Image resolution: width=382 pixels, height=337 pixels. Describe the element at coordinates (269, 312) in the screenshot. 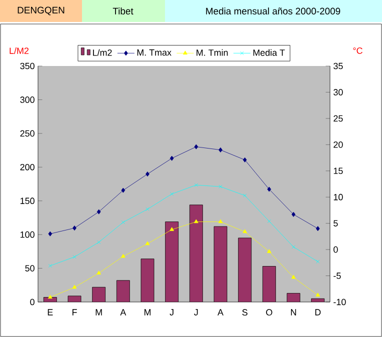

I see `x-tick-label: O` at that location.